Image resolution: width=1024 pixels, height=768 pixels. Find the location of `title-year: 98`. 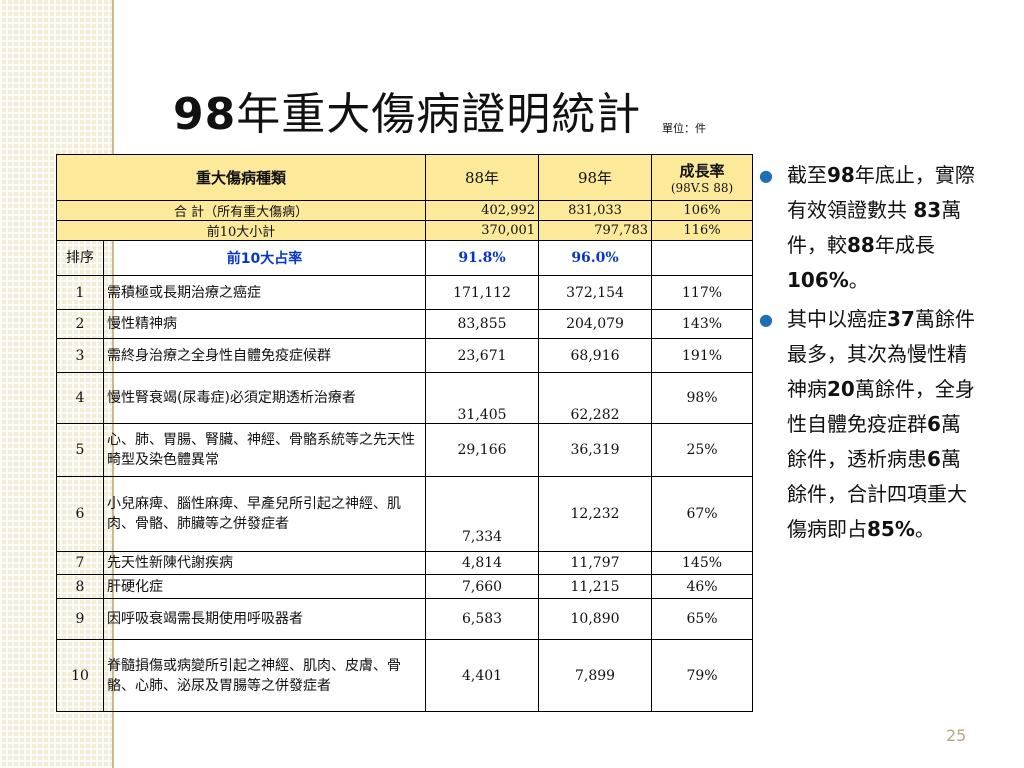

title-year: 98 is located at coordinates (205, 114).